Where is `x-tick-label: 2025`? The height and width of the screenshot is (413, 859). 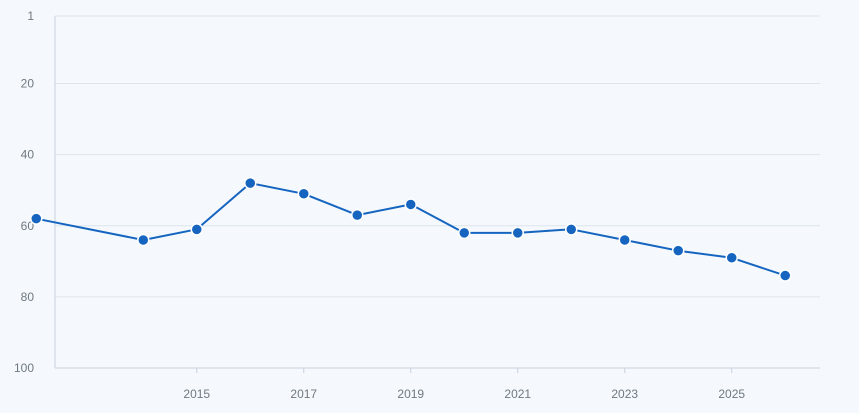
x-tick-label: 2025 is located at coordinates (731, 394).